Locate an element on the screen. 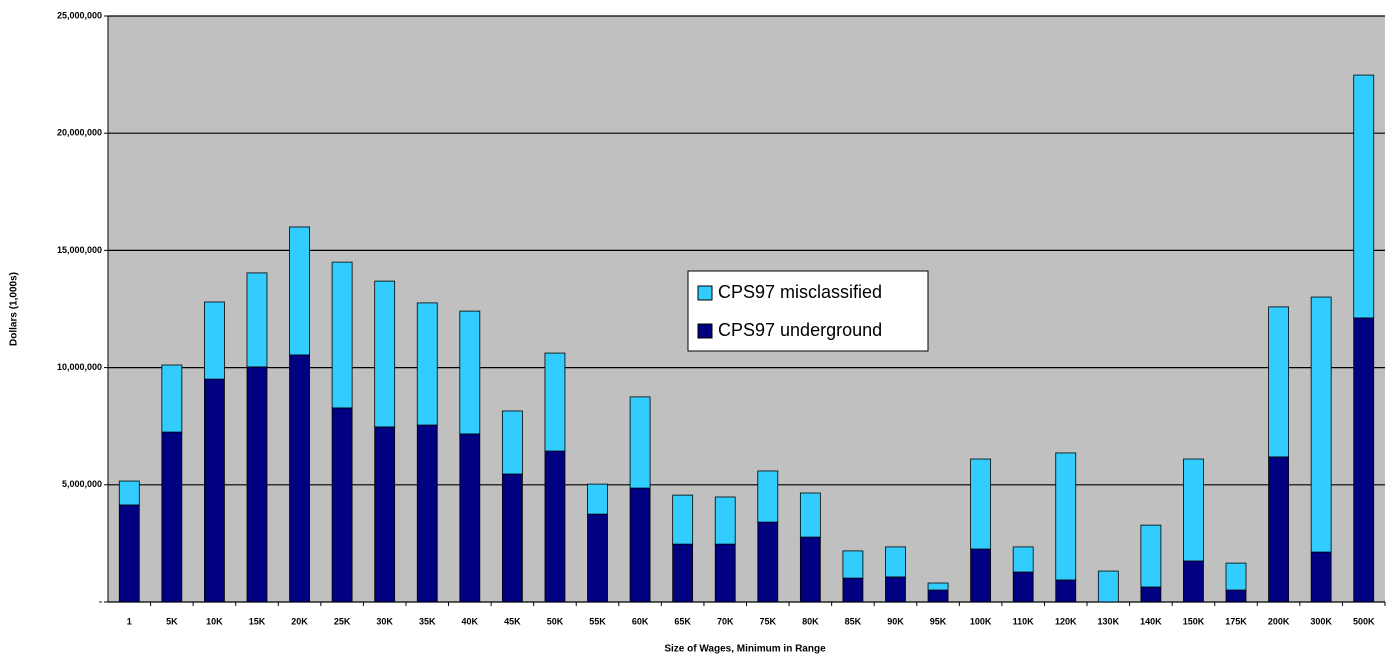 Image resolution: width=1394 pixels, height=660 pixels. x-tick-label: 130K is located at coordinates (1109, 621).